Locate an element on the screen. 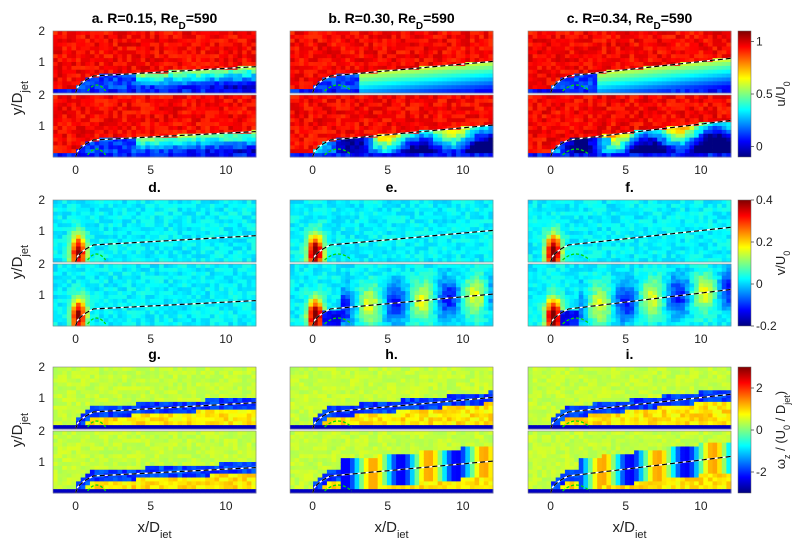 This screenshot has width=800, height=538. subplot-r2-c2-upper is located at coordinates (629, 398).